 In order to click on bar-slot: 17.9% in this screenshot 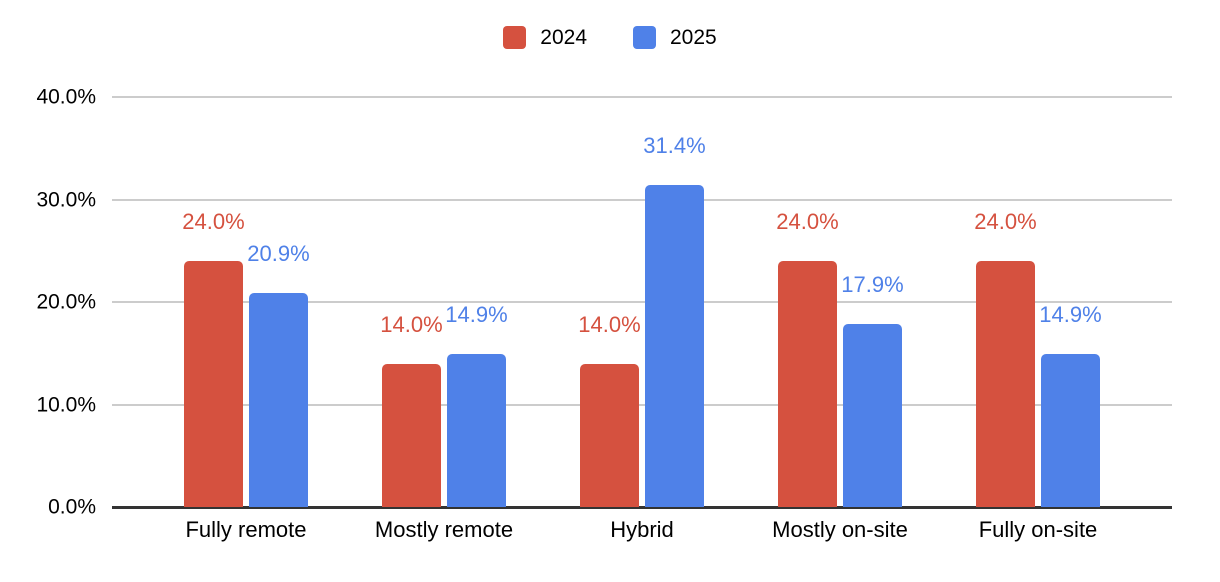, I will do `click(872, 390)`.